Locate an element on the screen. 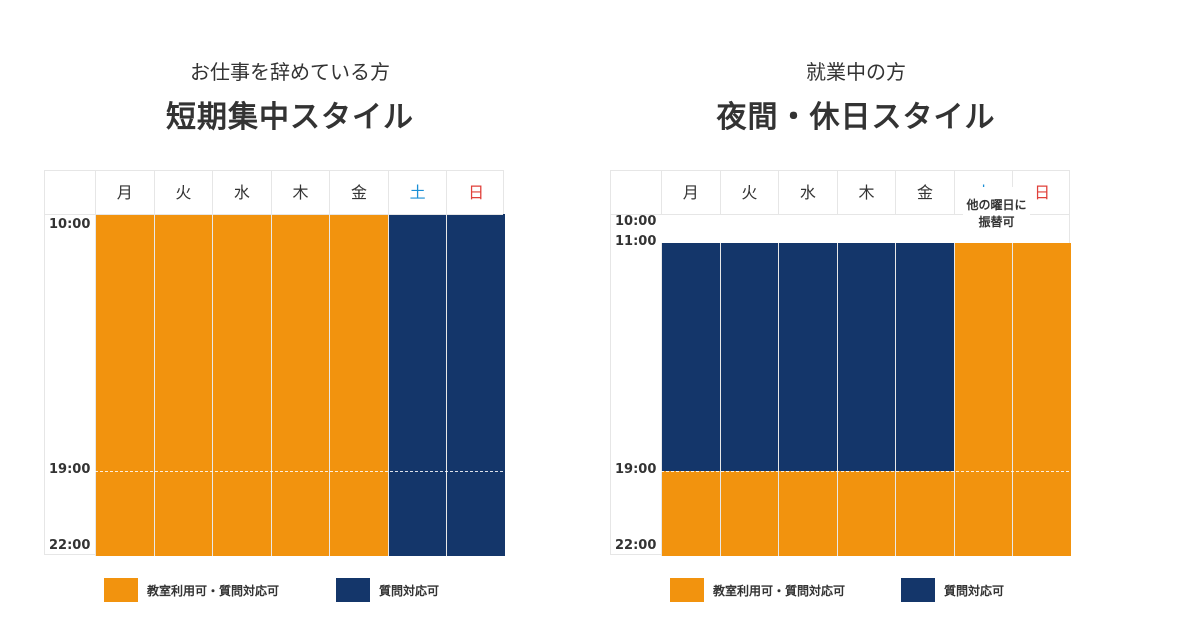 Image resolution: width=1179 pixels, height=635 pixels. day-header: 日 is located at coordinates (475, 192).